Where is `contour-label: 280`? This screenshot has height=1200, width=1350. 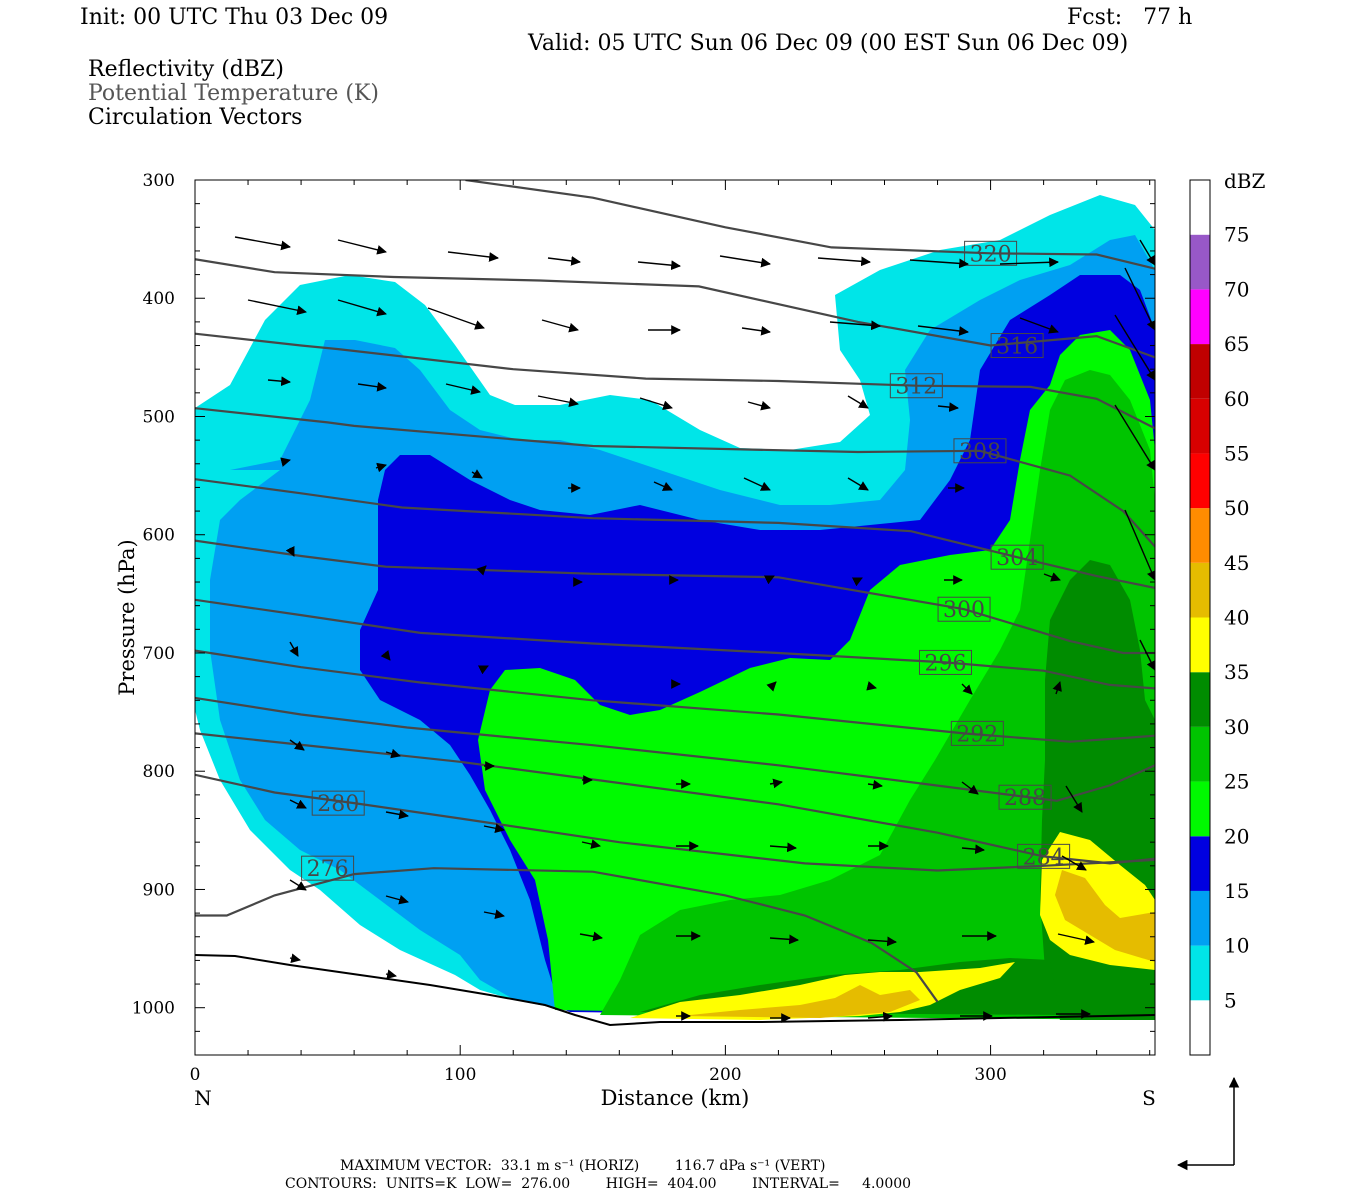 contour-label: 280 is located at coordinates (338, 804).